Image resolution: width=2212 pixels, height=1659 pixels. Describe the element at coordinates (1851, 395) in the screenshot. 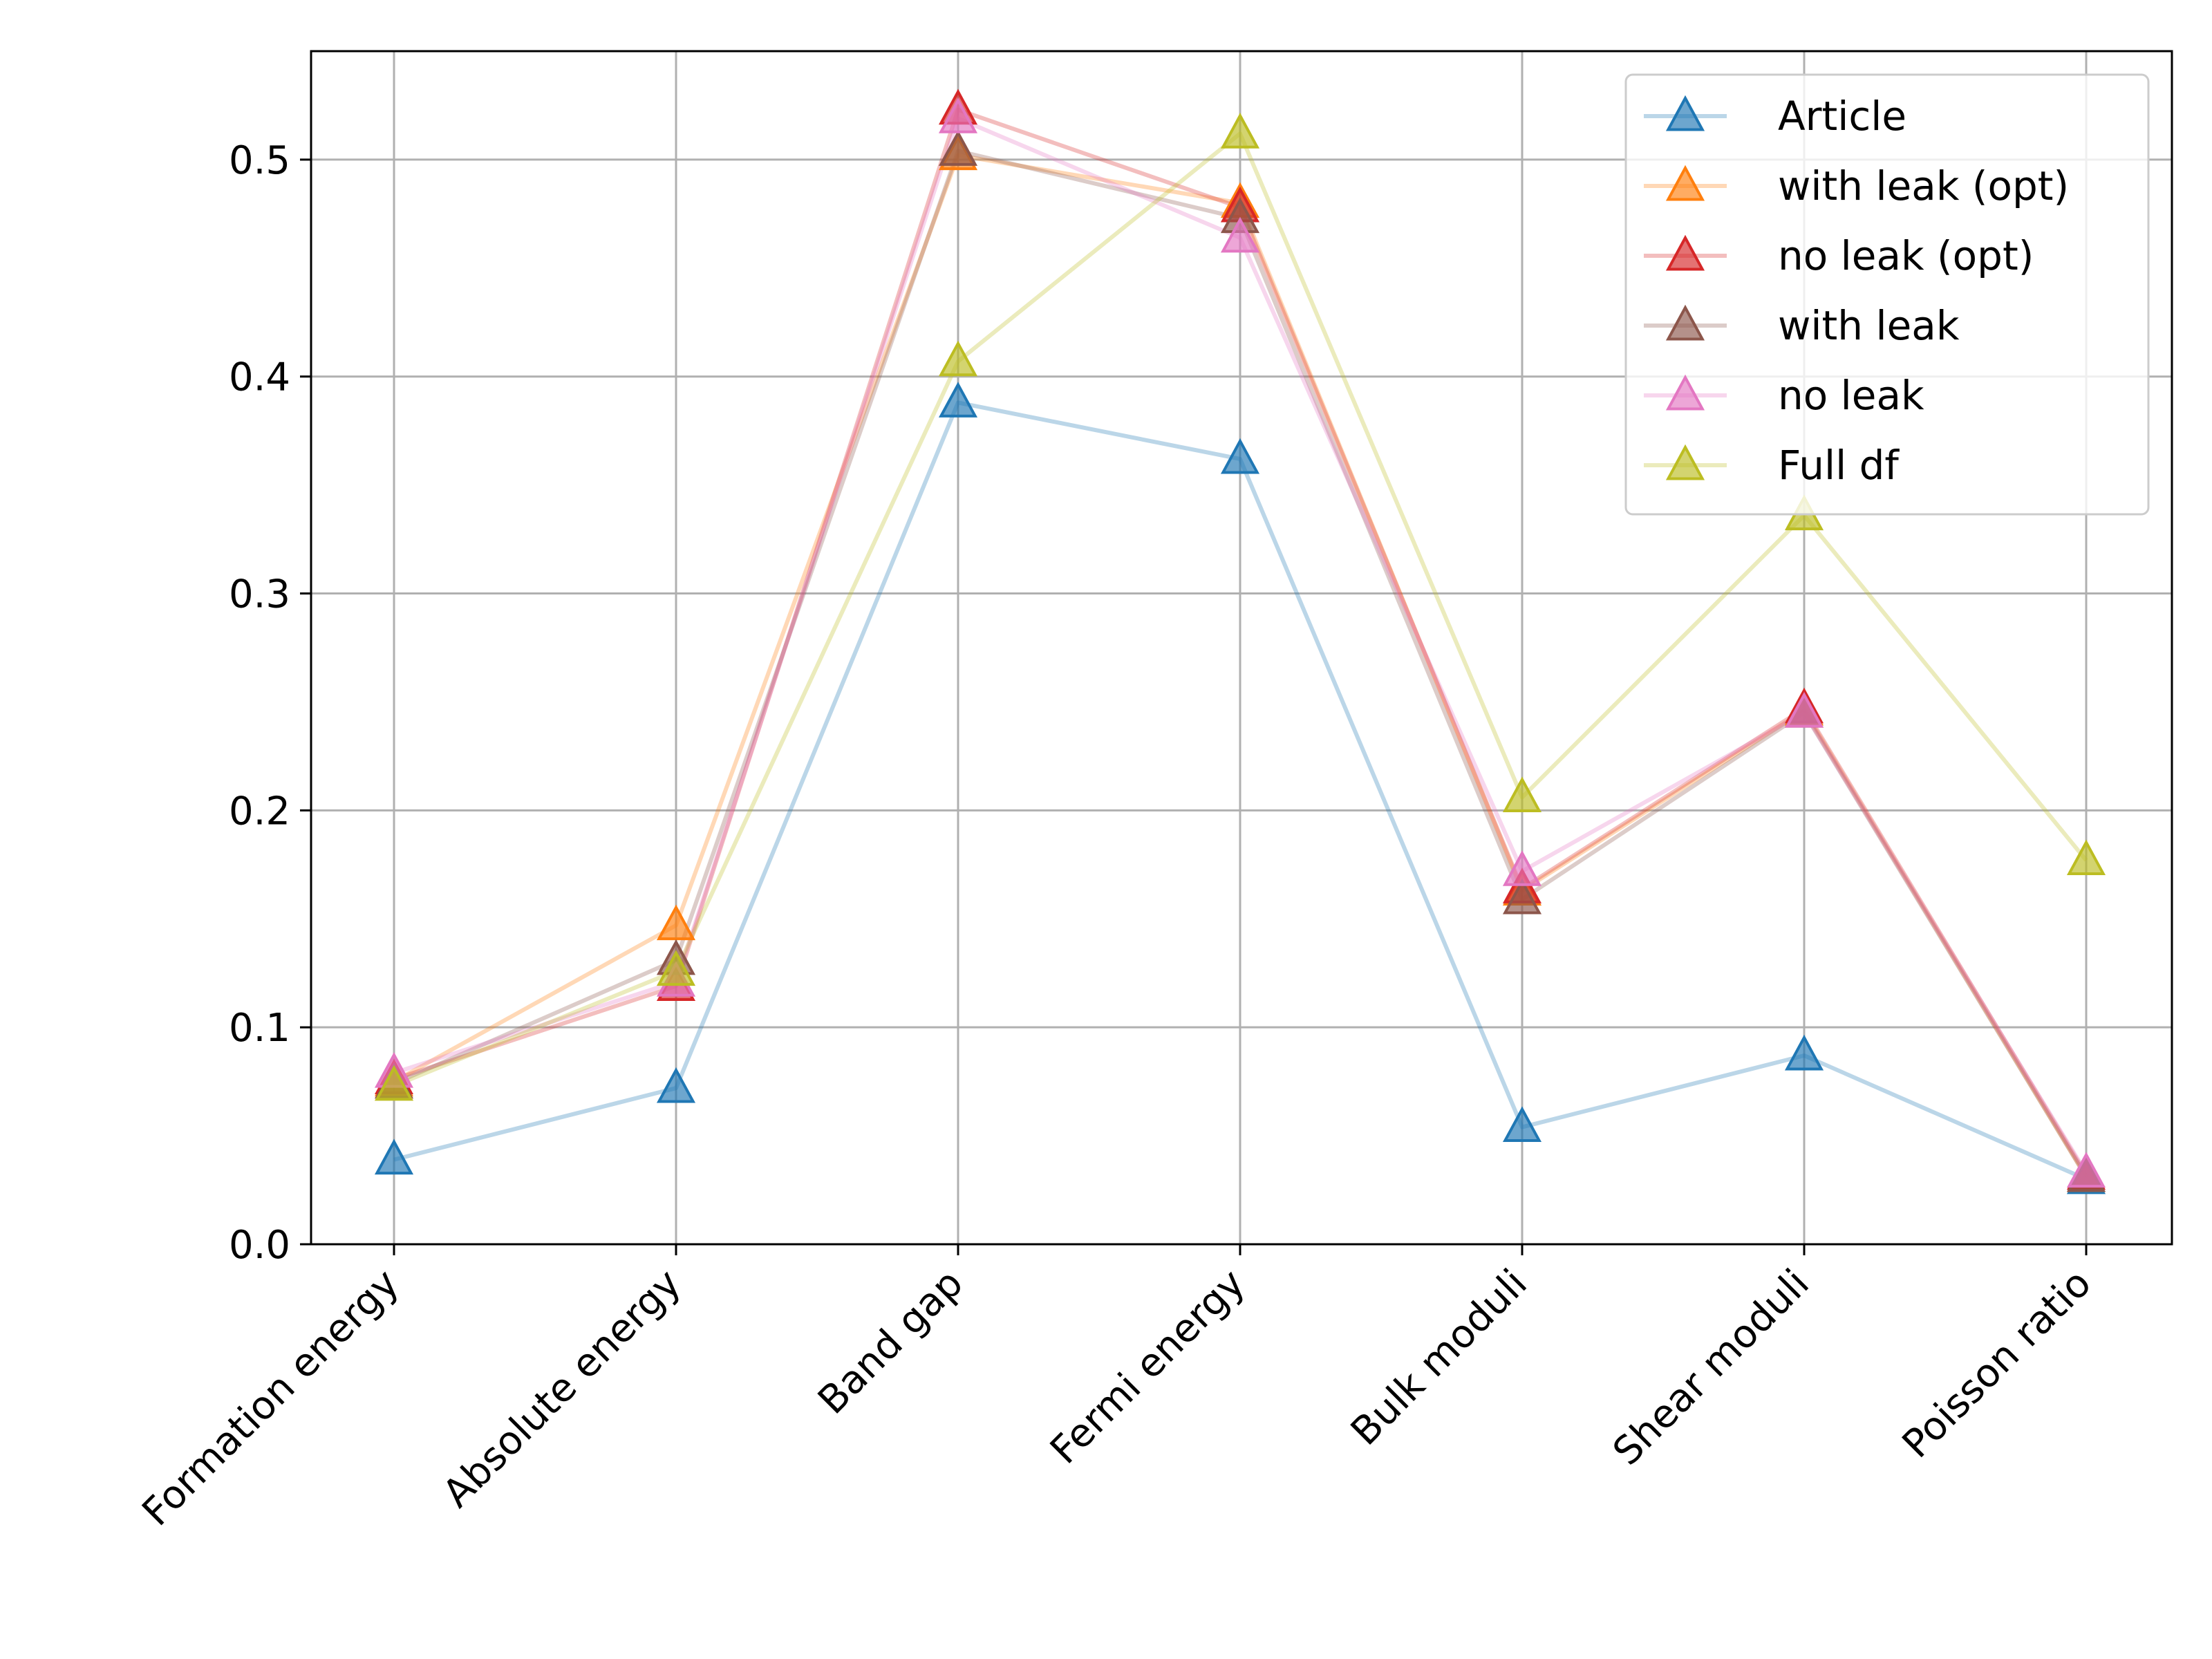

I see `legend-label: no leak` at that location.